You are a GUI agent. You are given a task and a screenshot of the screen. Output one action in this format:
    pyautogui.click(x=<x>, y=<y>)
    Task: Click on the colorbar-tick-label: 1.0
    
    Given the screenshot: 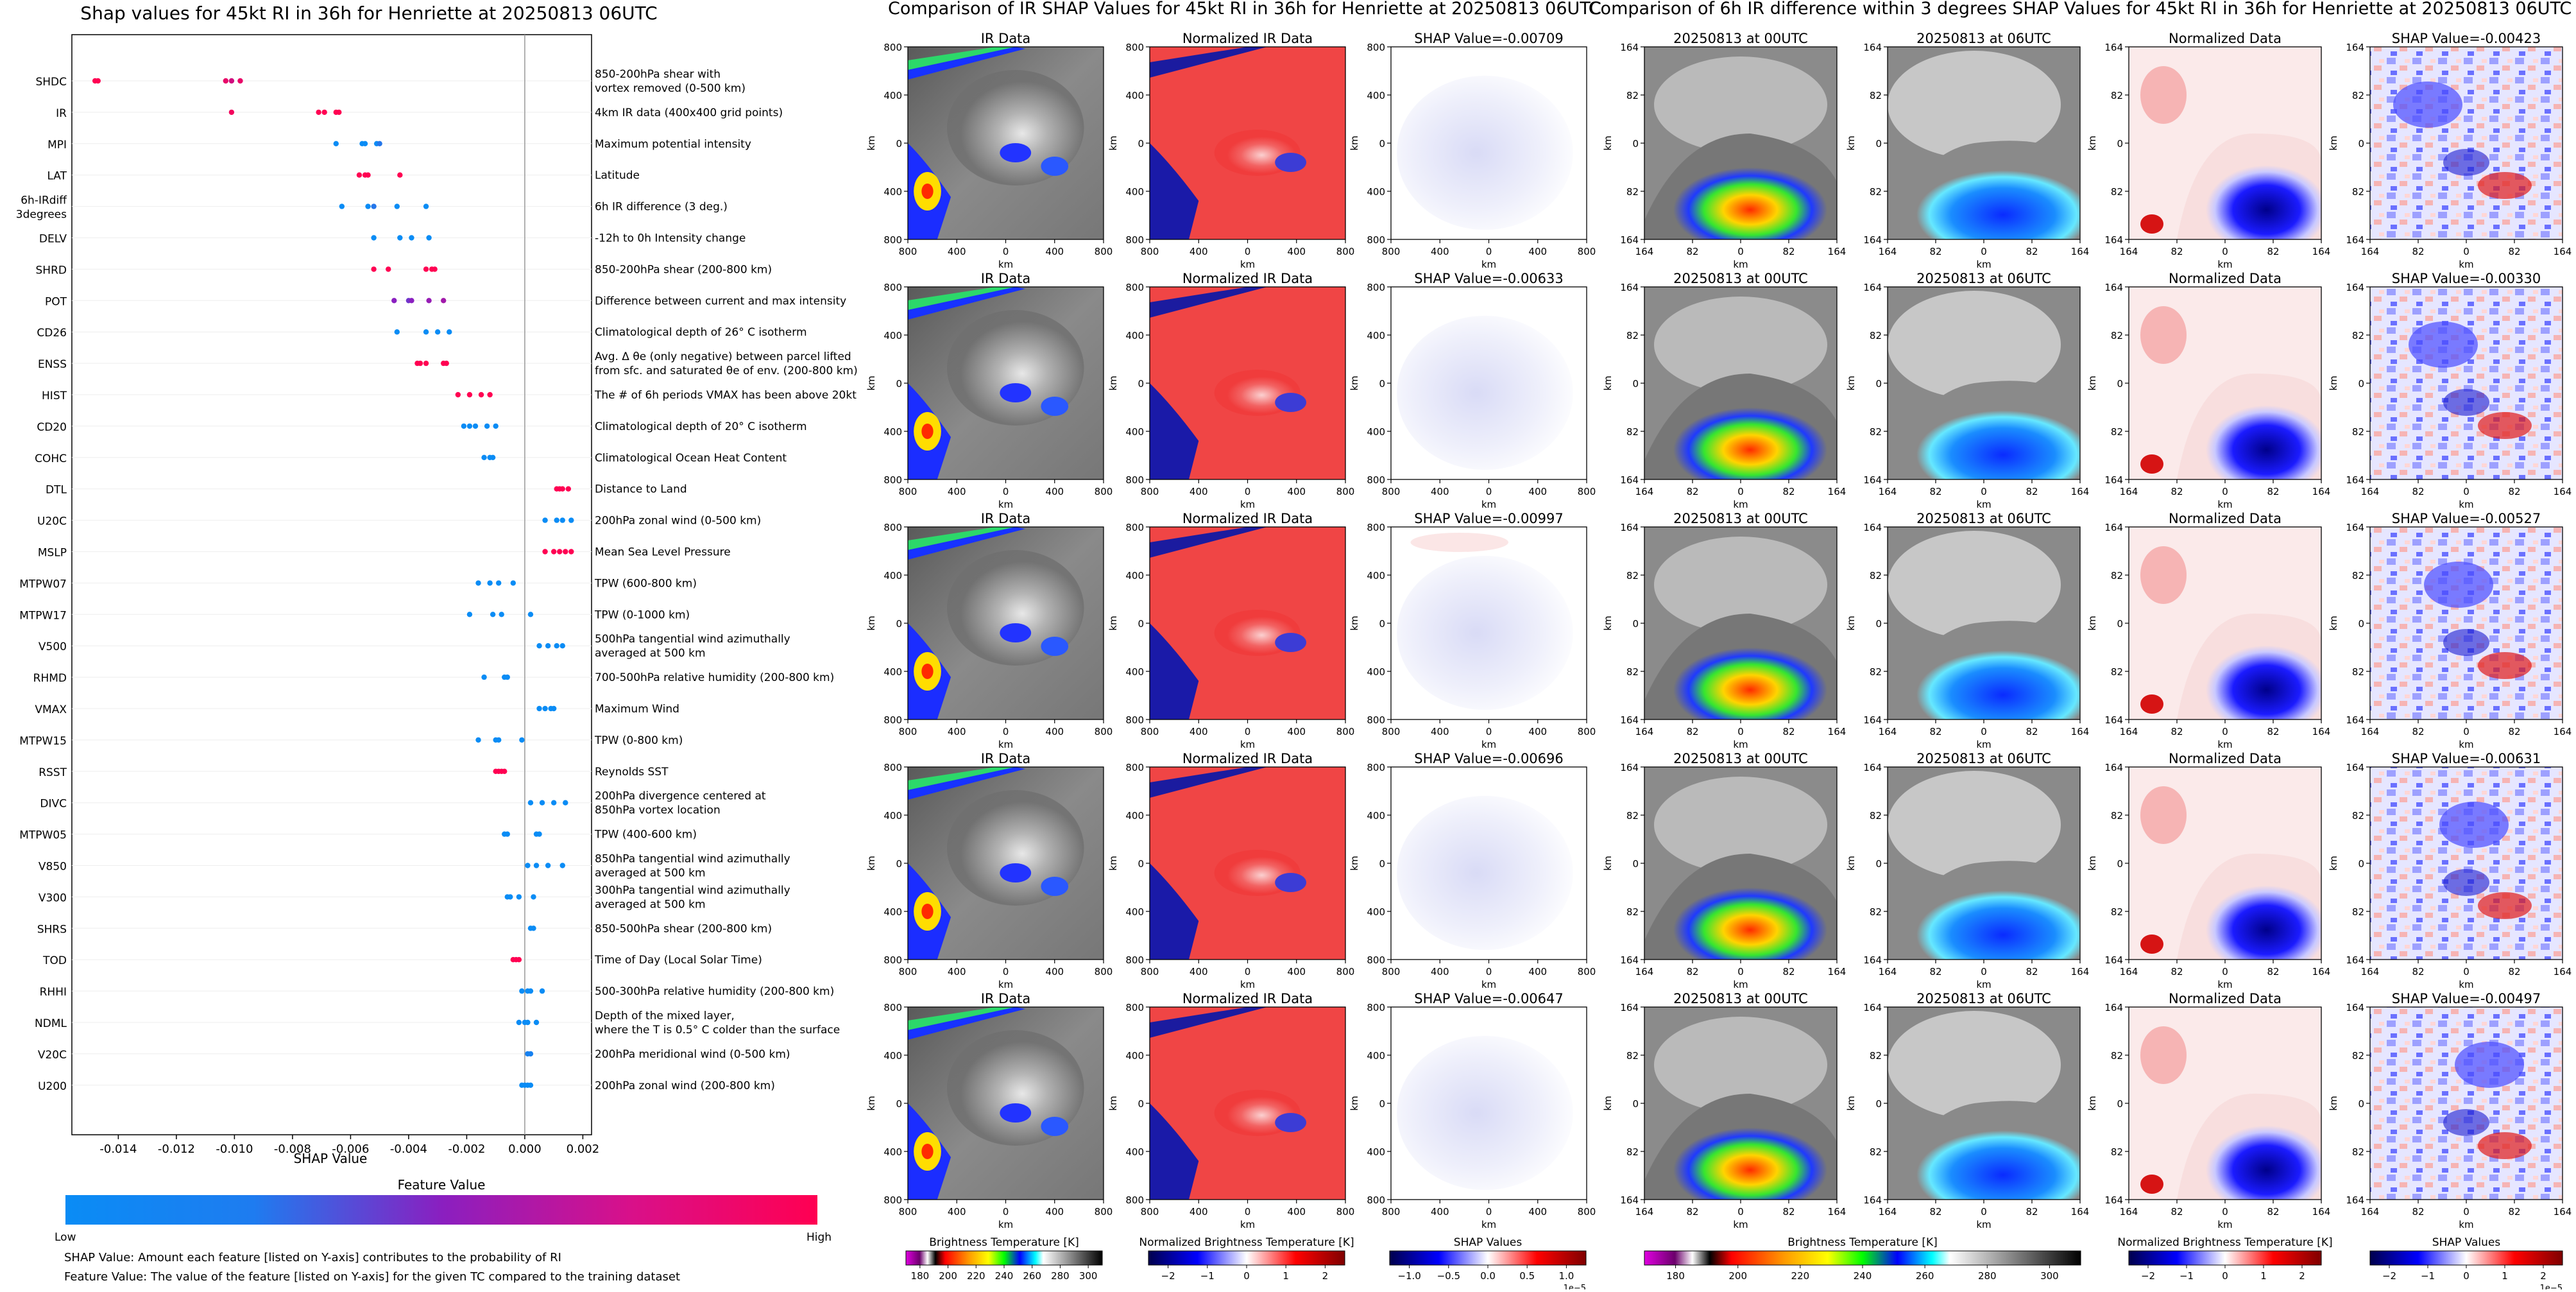 What is the action you would take?
    pyautogui.click(x=1566, y=1276)
    